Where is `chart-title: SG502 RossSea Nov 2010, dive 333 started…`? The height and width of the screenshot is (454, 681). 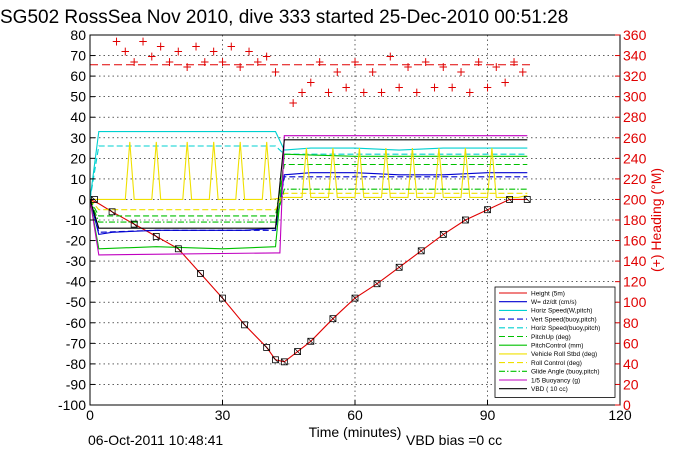 chart-title: SG502 RossSea Nov 2010, dive 333 started… is located at coordinates (284, 17).